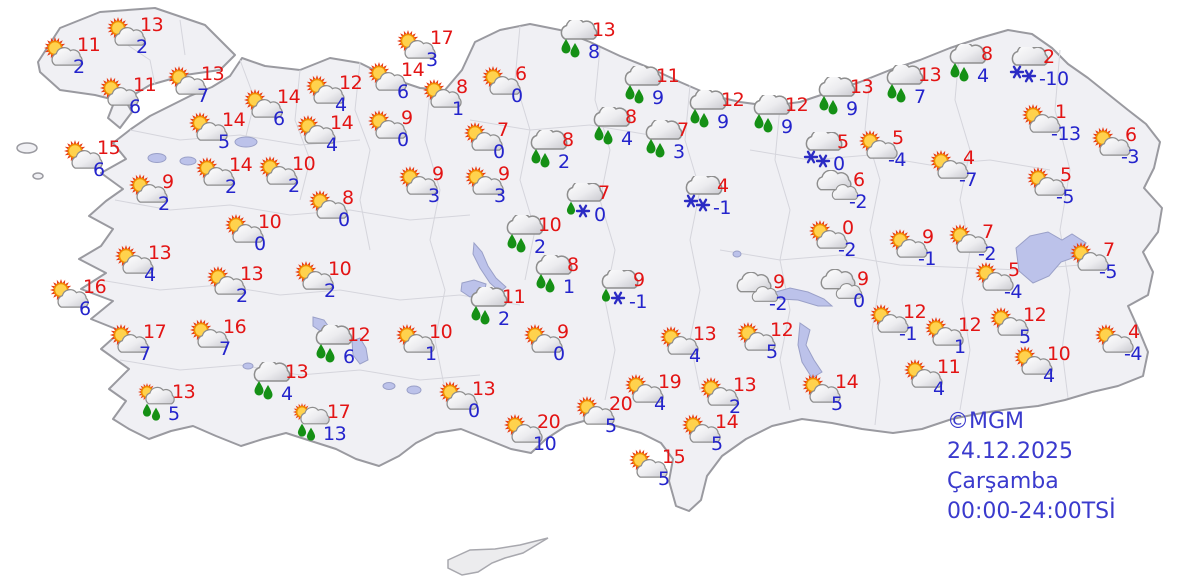  Describe the element at coordinates (30, 161) in the screenshot. I see `islands` at that location.